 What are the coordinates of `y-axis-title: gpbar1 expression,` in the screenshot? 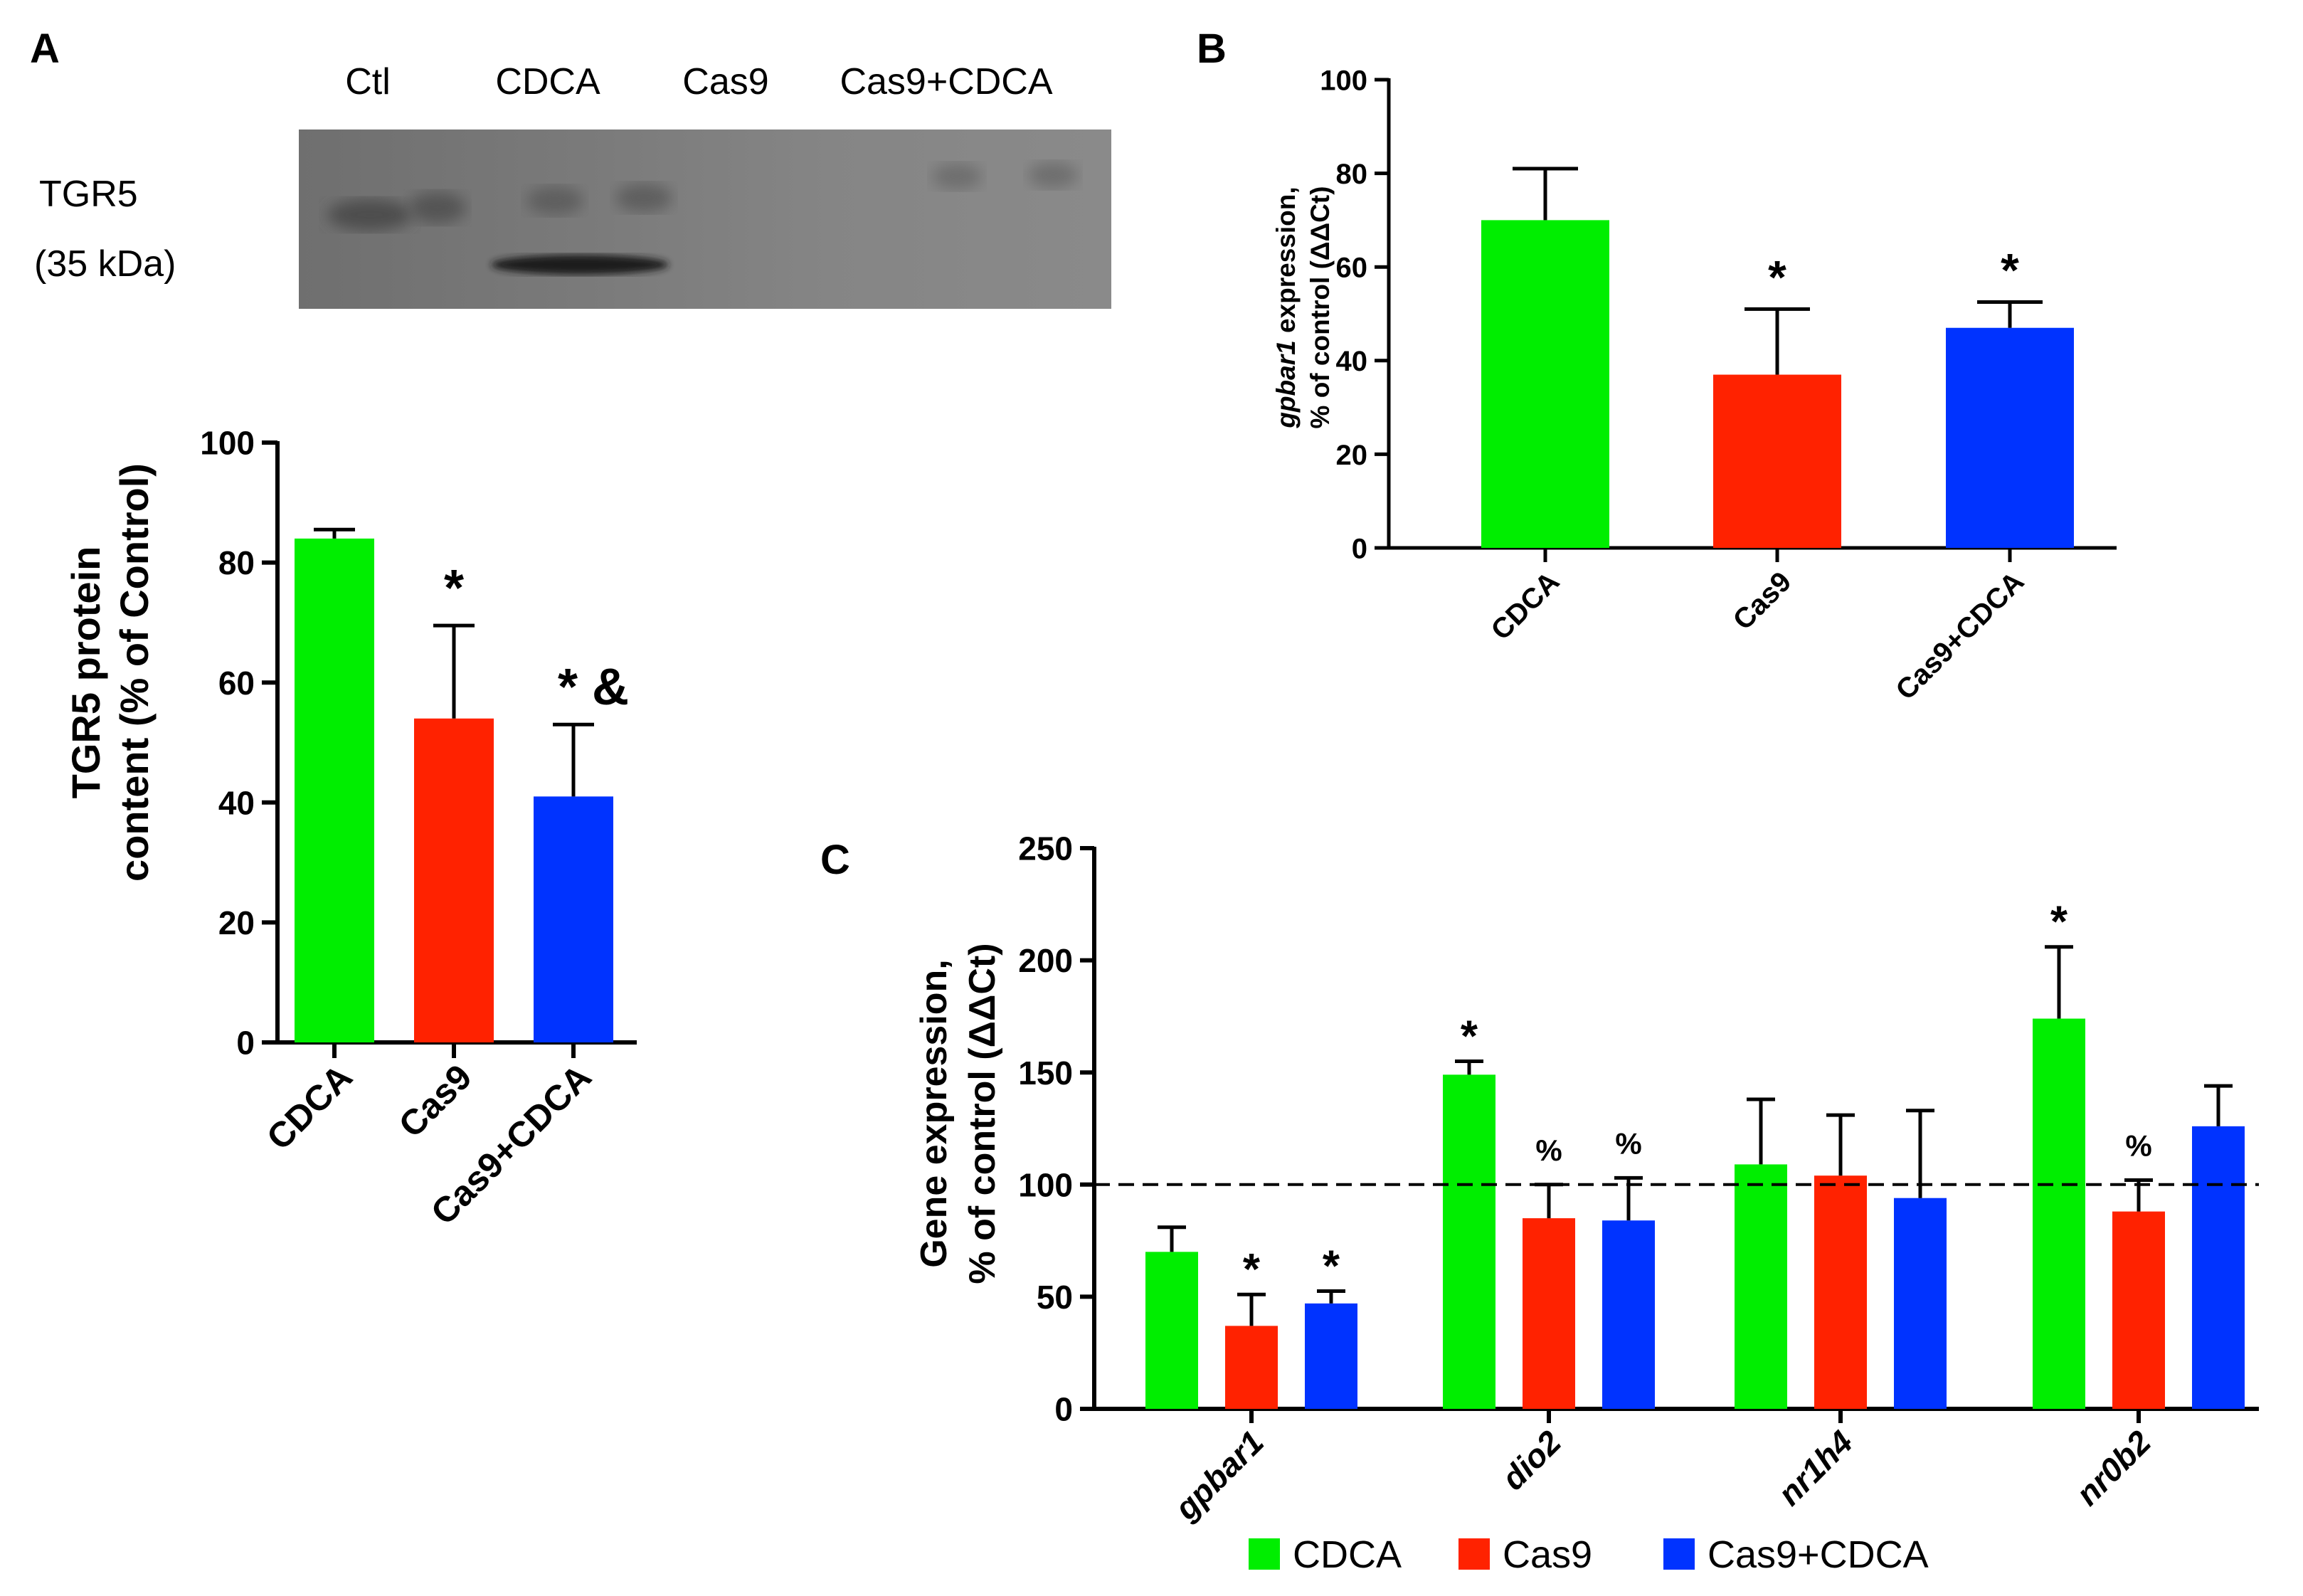 It's located at (1286, 307).